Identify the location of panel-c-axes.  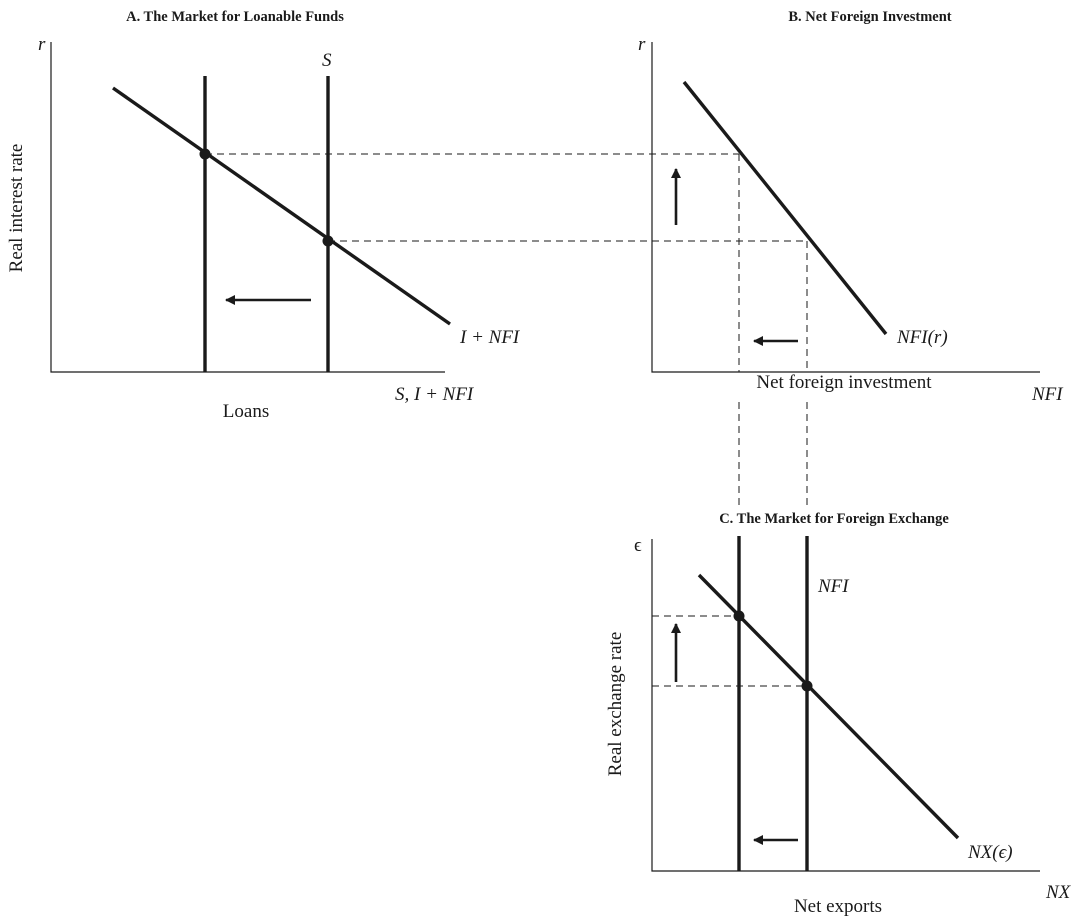
(845, 705).